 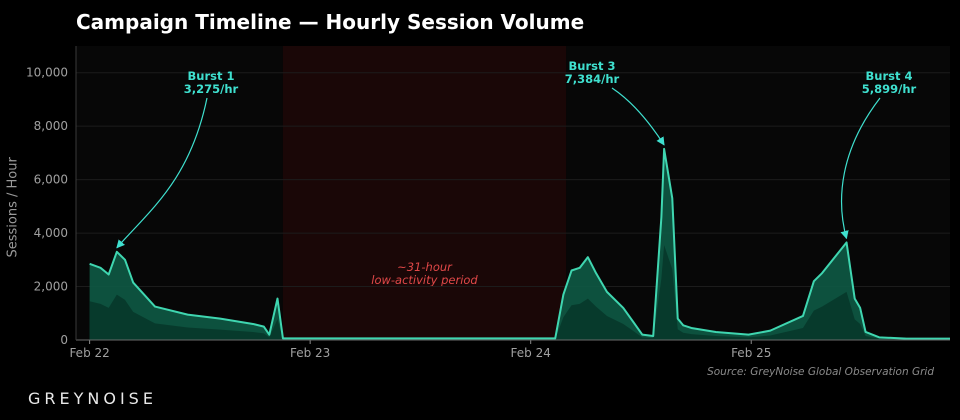 What do you see at coordinates (425, 267) in the screenshot?
I see `low-activity-label-line1: ~31-hour` at bounding box center [425, 267].